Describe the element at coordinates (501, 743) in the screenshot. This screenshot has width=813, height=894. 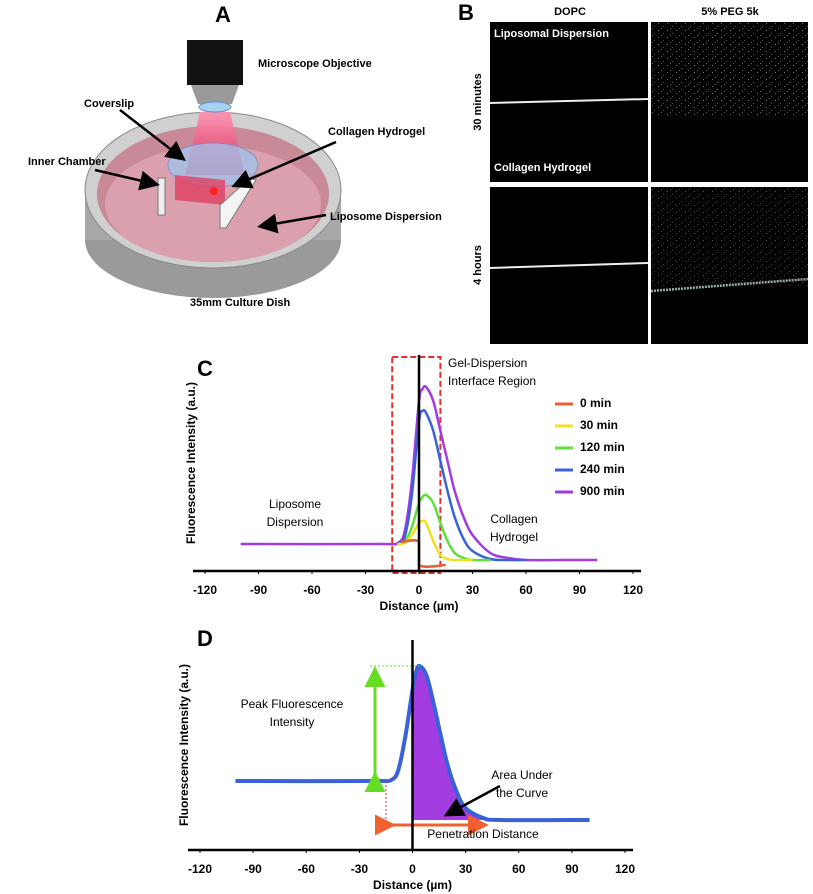
I see `area-fill` at that location.